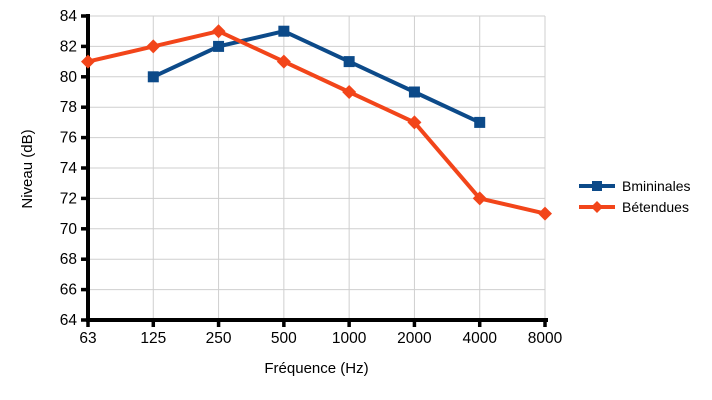  I want to click on legend-label-bmininales: Bmininales, so click(656, 186).